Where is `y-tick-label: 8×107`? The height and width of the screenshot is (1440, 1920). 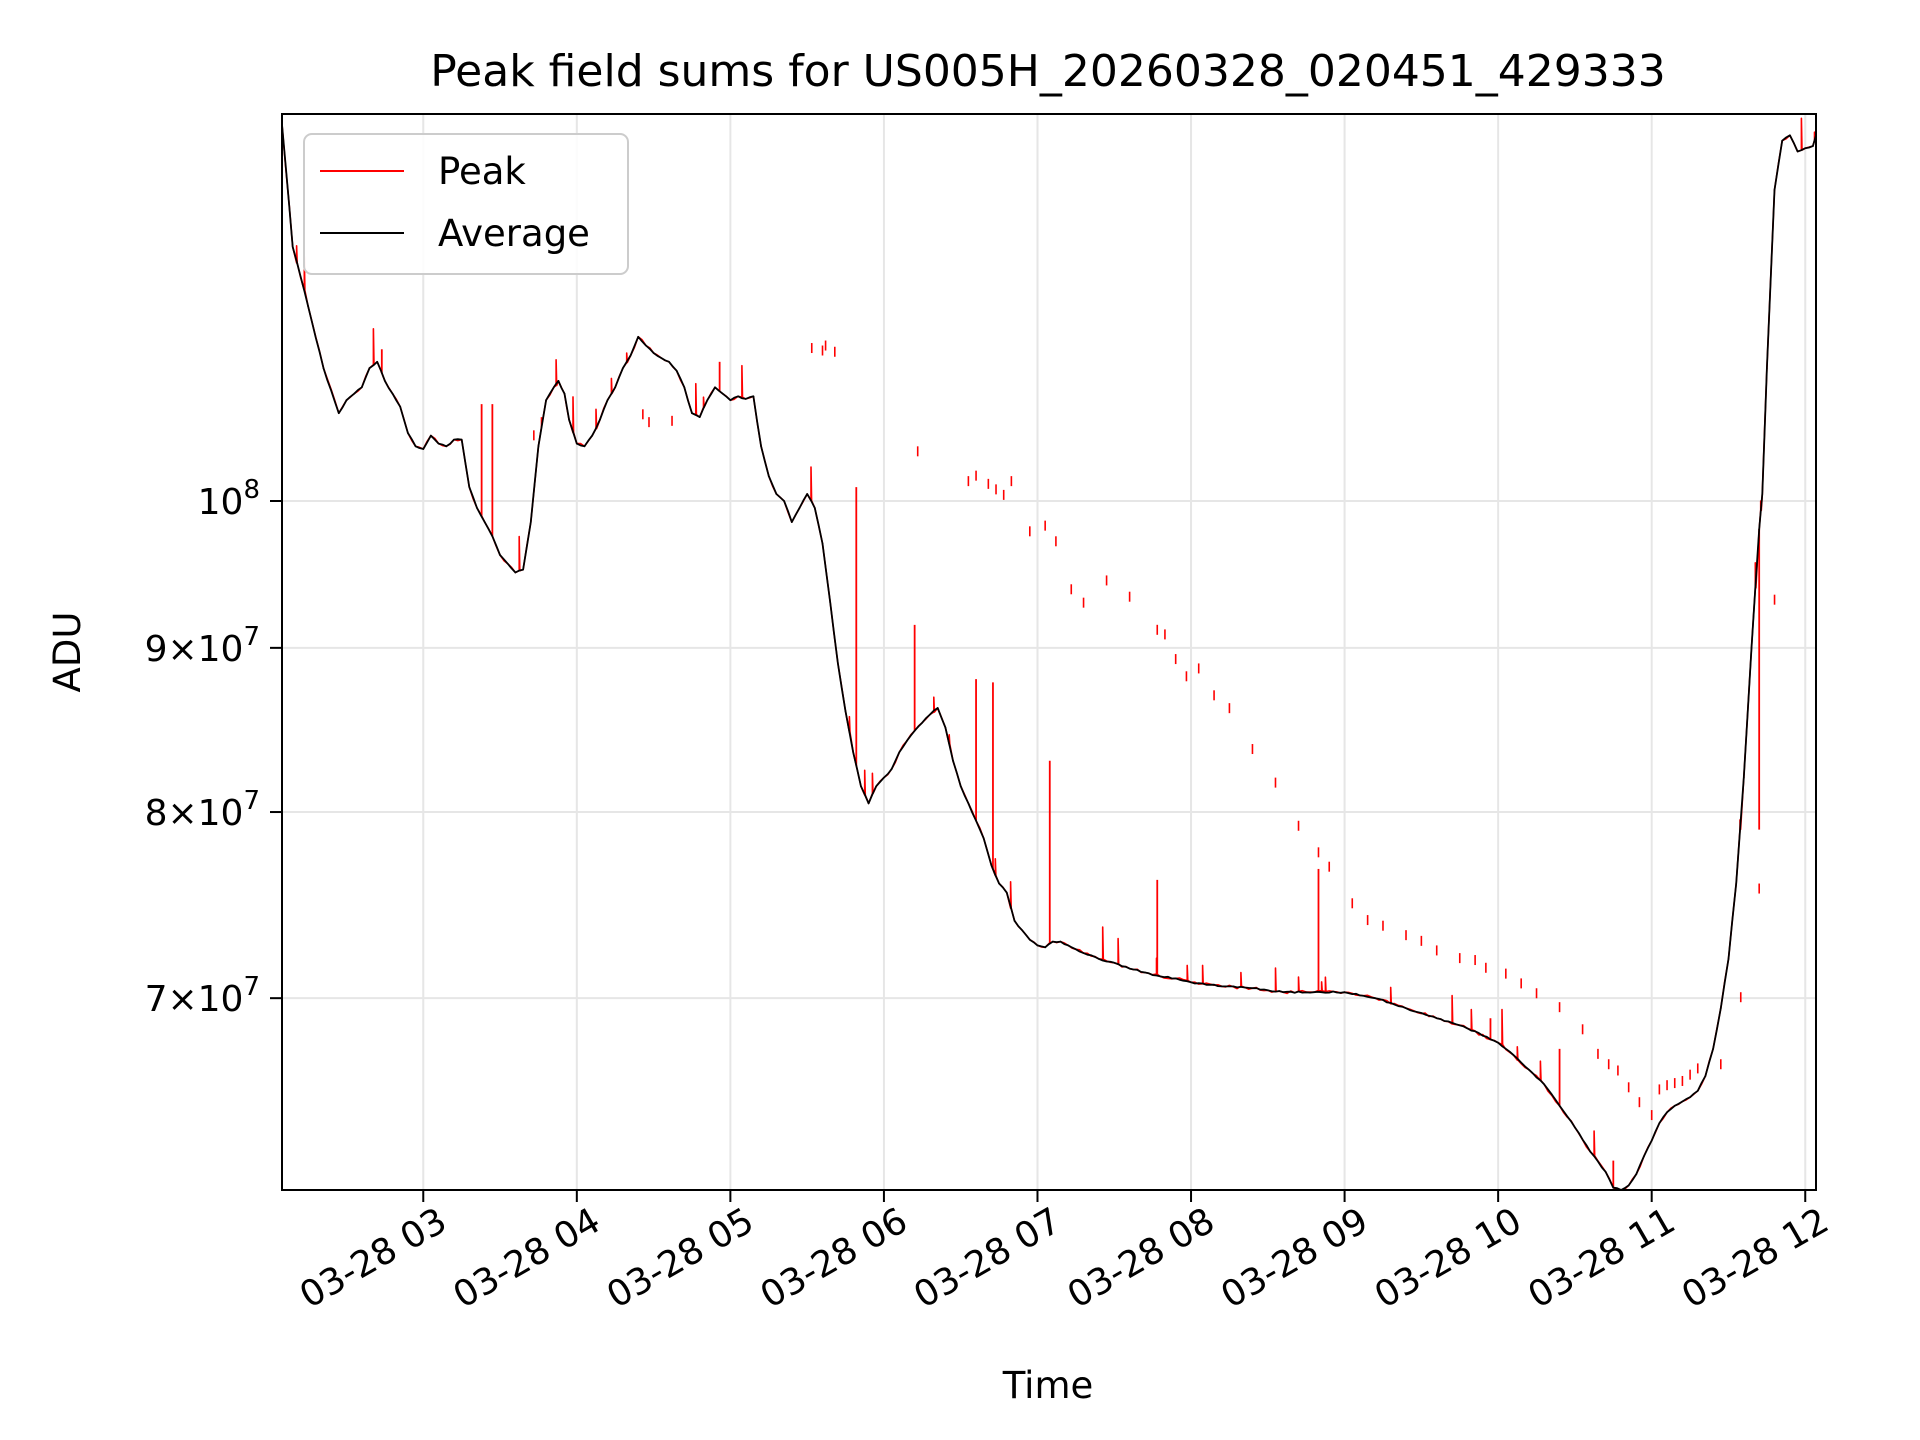
y-tick-label: 8×107 is located at coordinates (202, 810).